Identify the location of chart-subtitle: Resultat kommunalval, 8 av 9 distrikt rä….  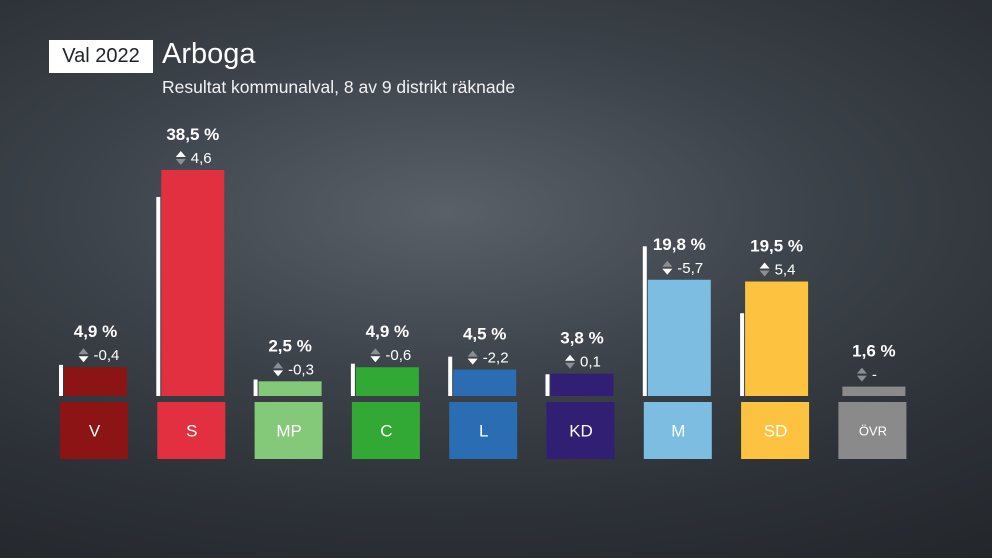
(339, 87).